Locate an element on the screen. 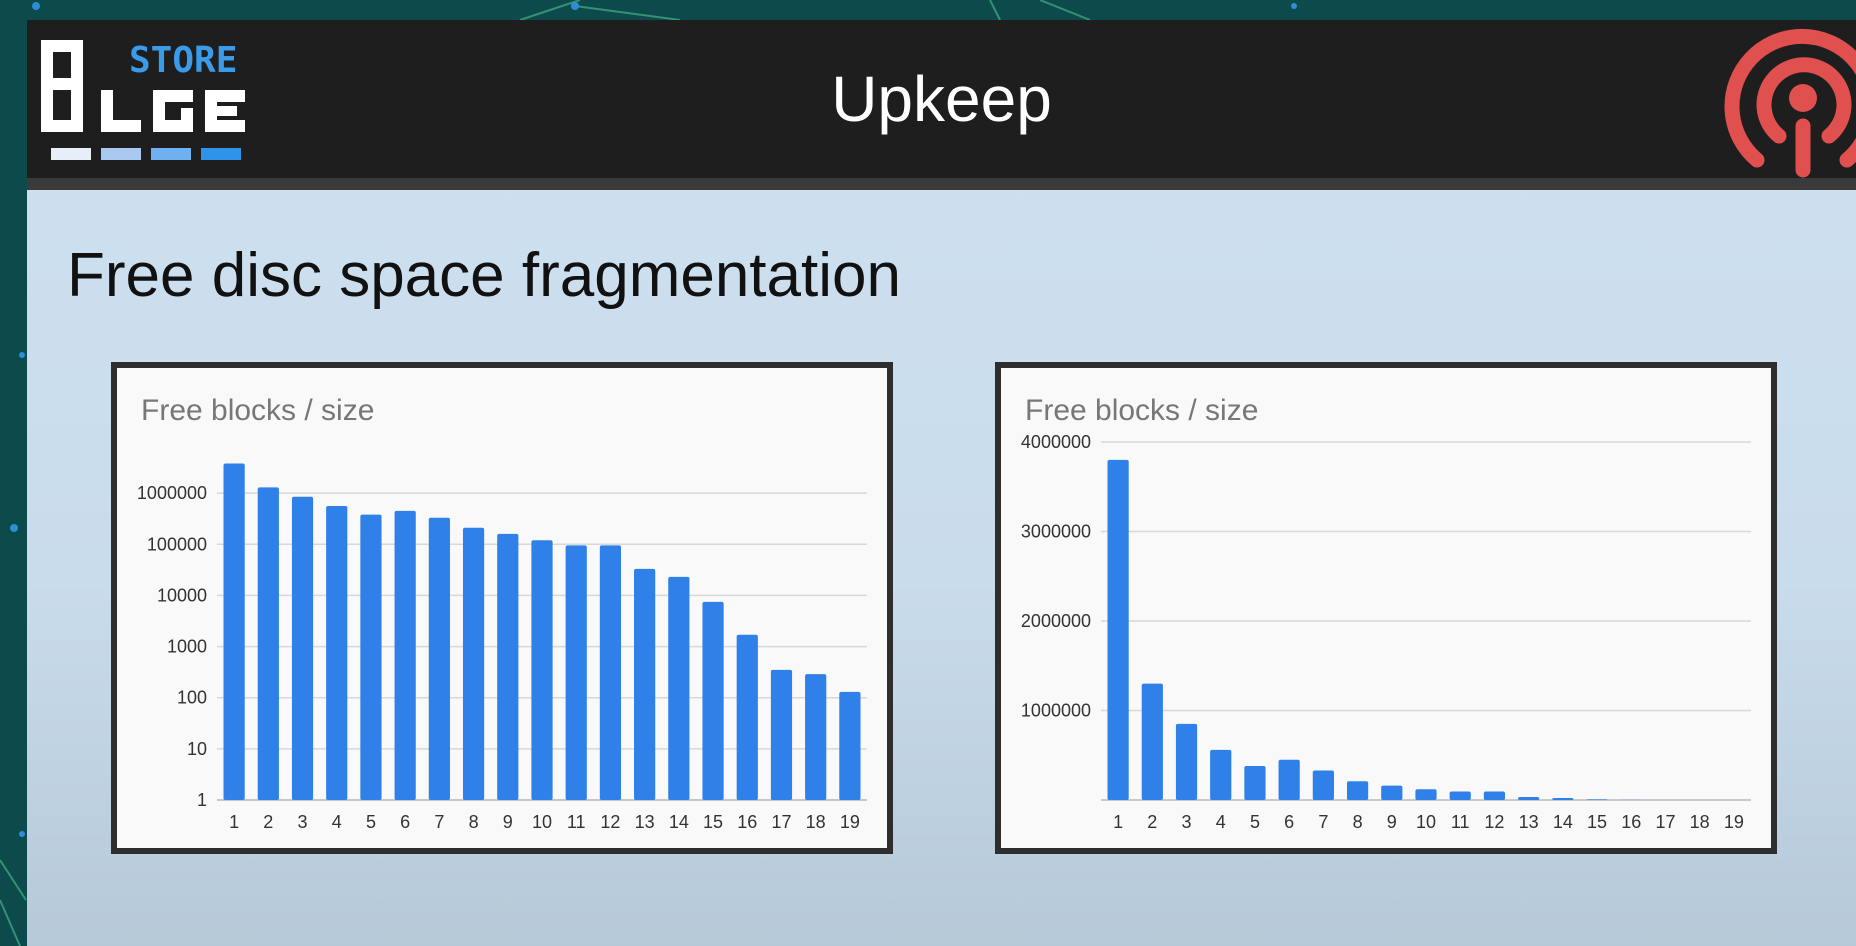 This screenshot has width=1856, height=946. ceph-logo-icon is located at coordinates (1790, 103).